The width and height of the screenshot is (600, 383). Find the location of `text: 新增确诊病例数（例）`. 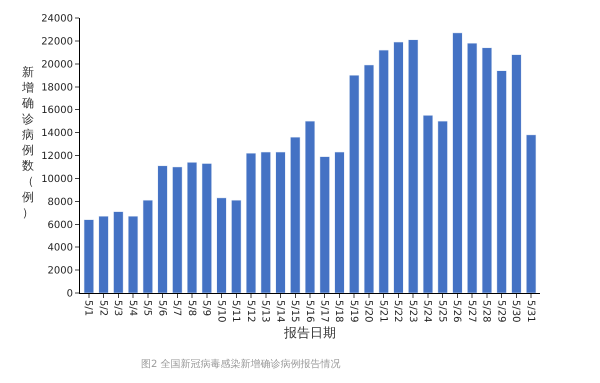

text: 新增确诊病例数（例） is located at coordinates (28, 142).